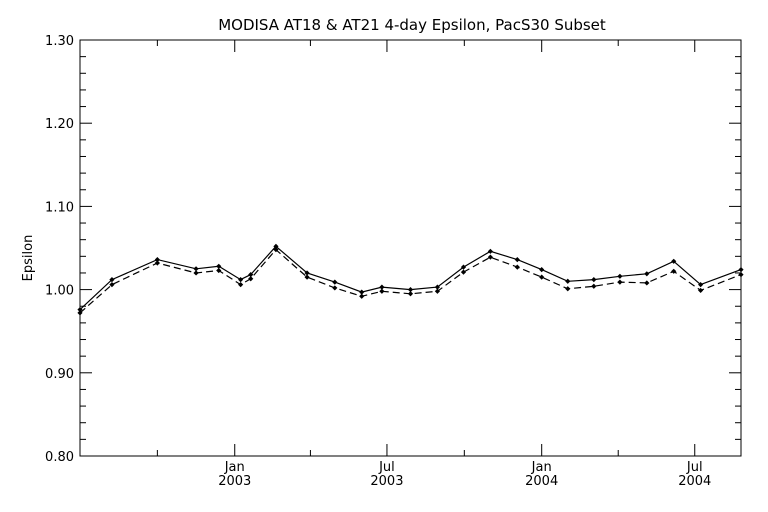 This screenshot has width=768, height=512. Describe the element at coordinates (28, 258) in the screenshot. I see `y-axis-label: Epsilon` at that location.